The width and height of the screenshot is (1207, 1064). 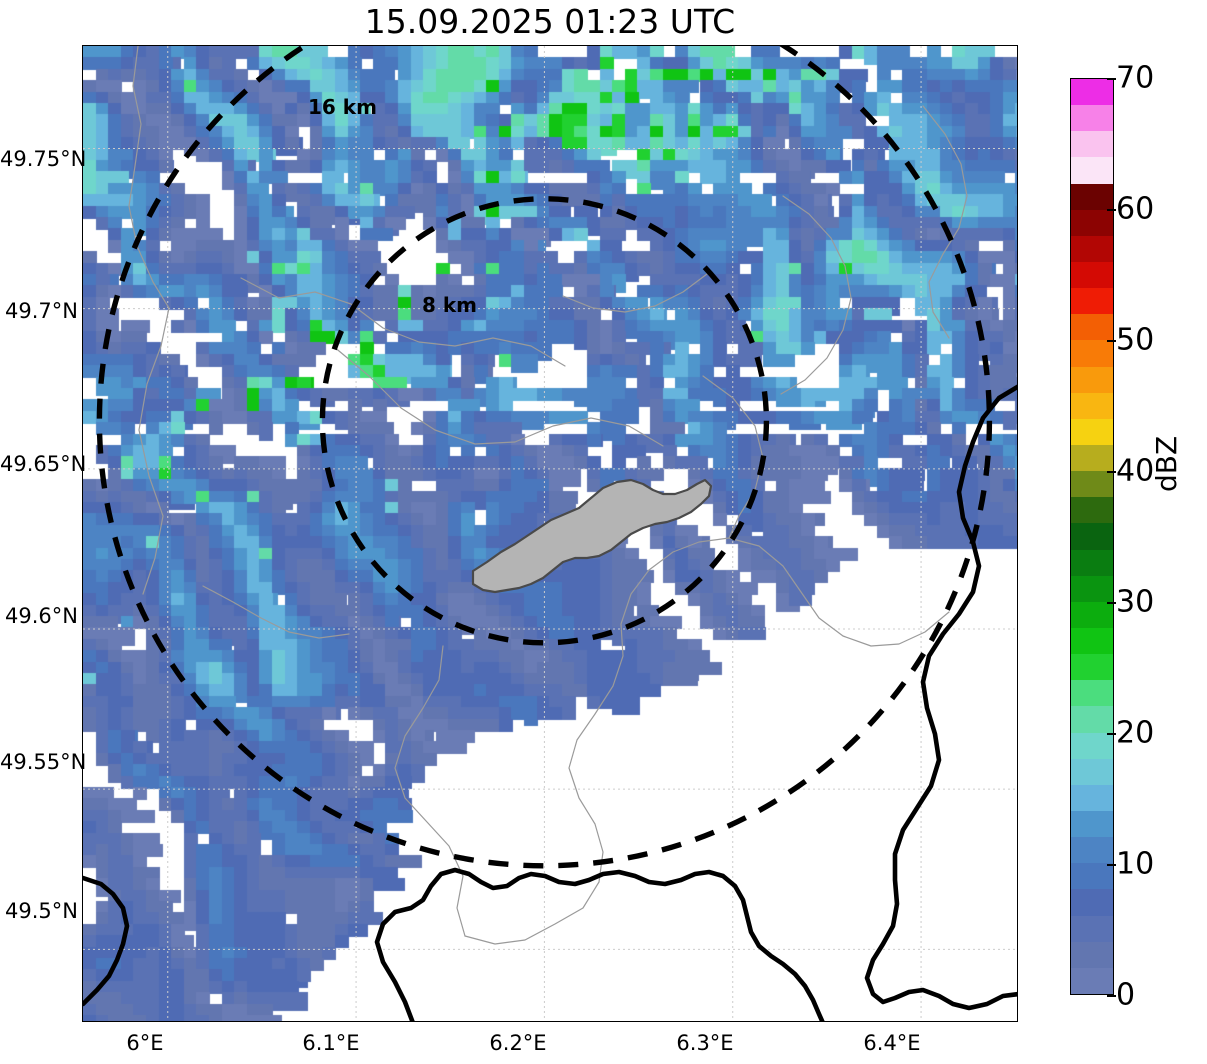 I want to click on colorbar-tick-label: 40, so click(x=1135, y=471).